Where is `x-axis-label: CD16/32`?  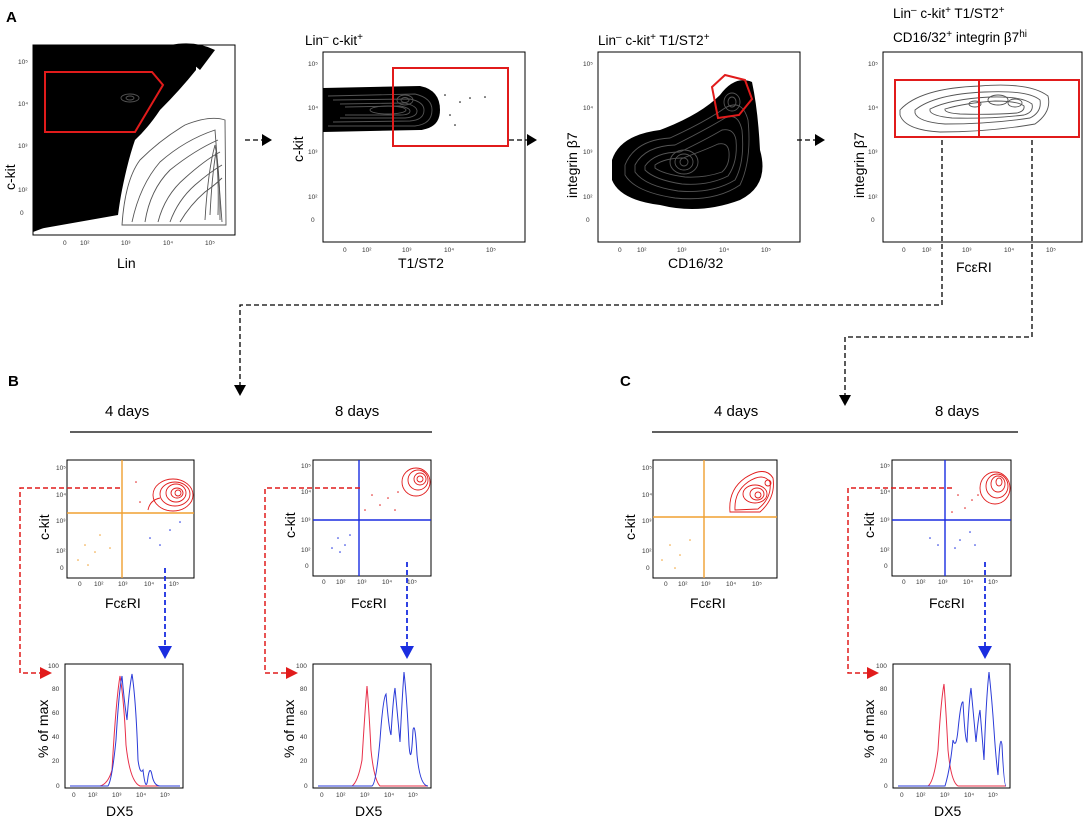
x-axis-label: CD16/32 is located at coordinates (695, 263).